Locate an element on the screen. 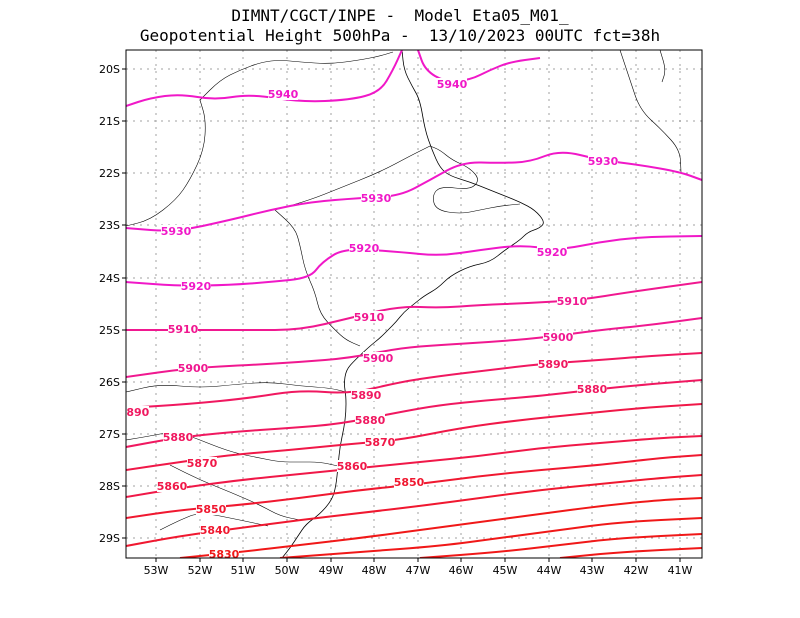 The image size is (800, 618). lat-tick-label: 20S is located at coordinates (109, 69).